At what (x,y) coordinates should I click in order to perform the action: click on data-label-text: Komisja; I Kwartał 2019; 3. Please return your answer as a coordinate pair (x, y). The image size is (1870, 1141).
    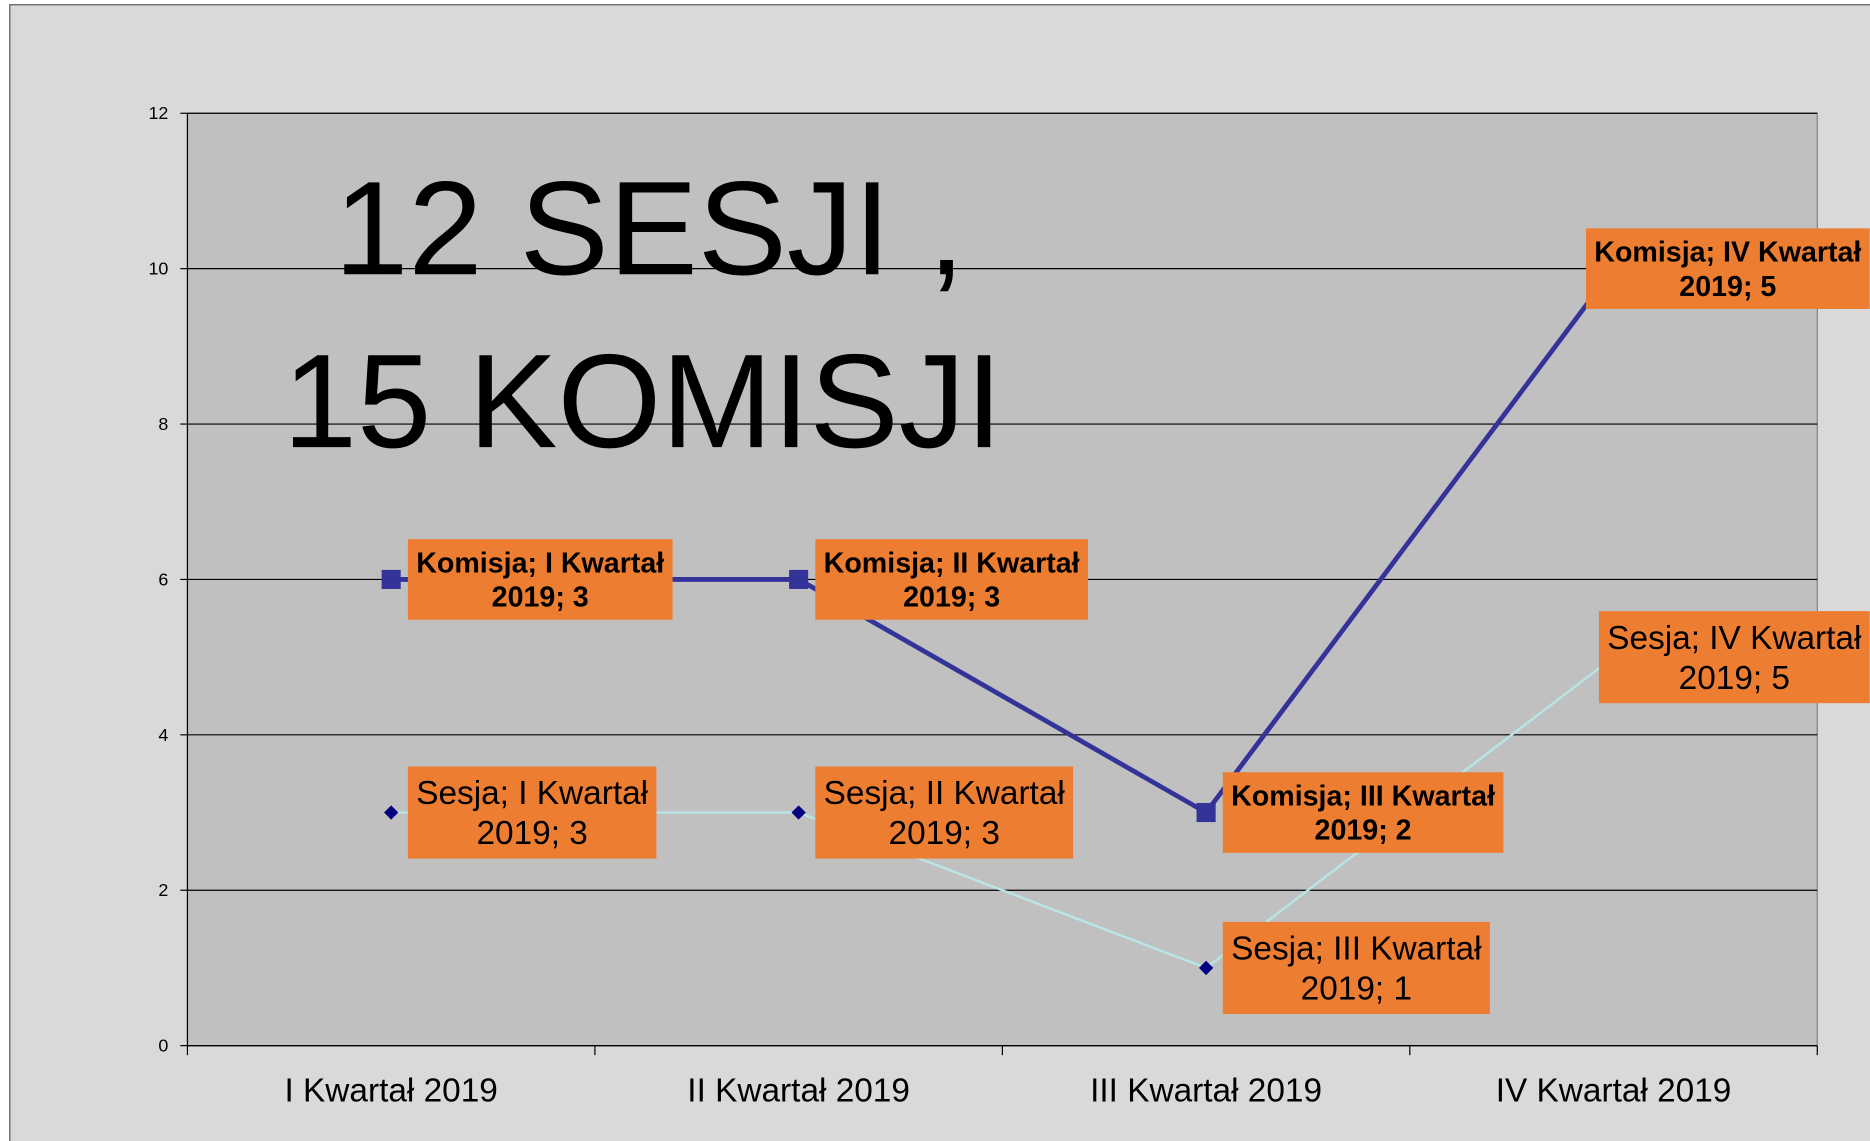
    Looking at the image, I should click on (540, 580).